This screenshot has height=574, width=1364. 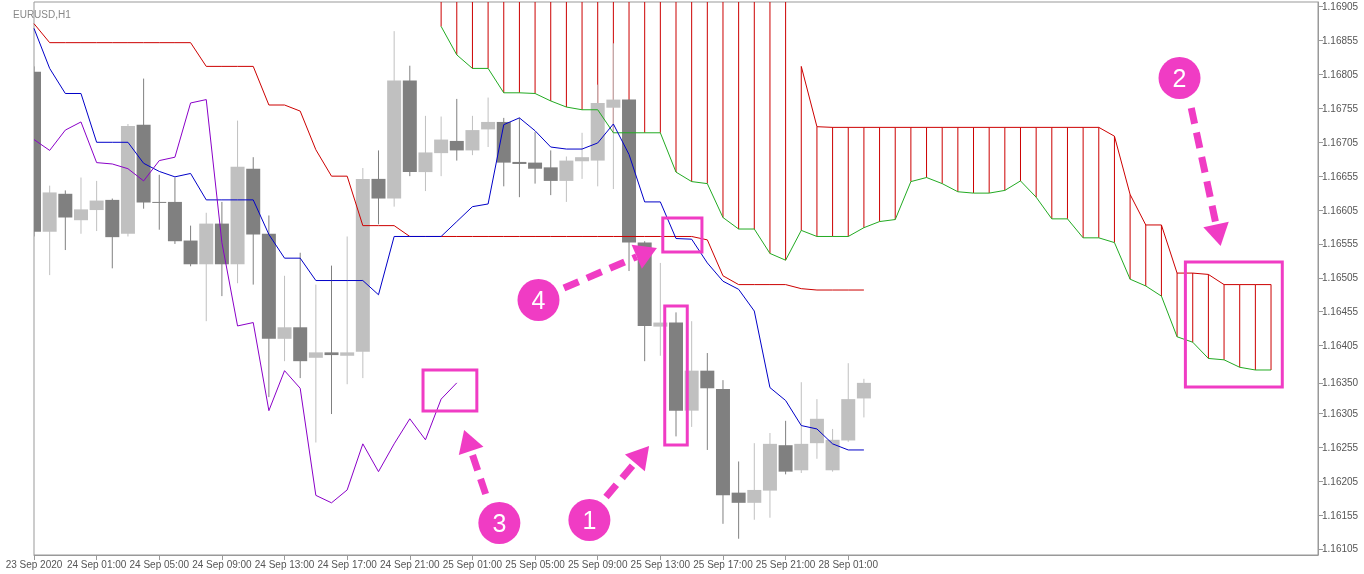 What do you see at coordinates (159, 564) in the screenshot?
I see `x-tick-label: 24 Sep 05:00` at bounding box center [159, 564].